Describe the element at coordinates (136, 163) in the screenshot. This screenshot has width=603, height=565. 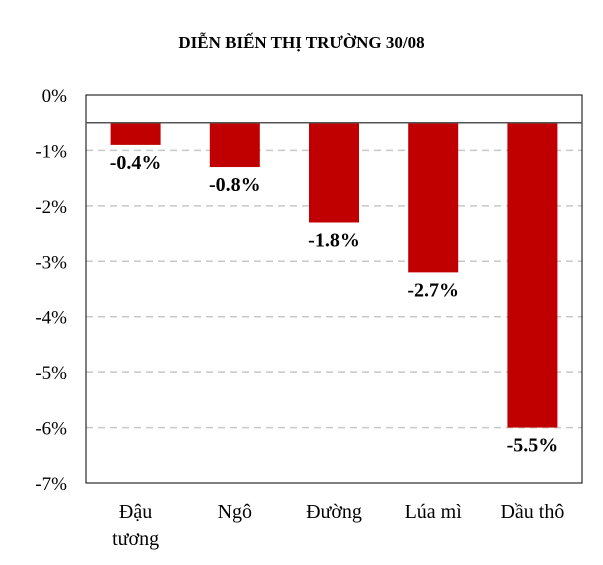
I see `data-label: -0.4%` at that location.